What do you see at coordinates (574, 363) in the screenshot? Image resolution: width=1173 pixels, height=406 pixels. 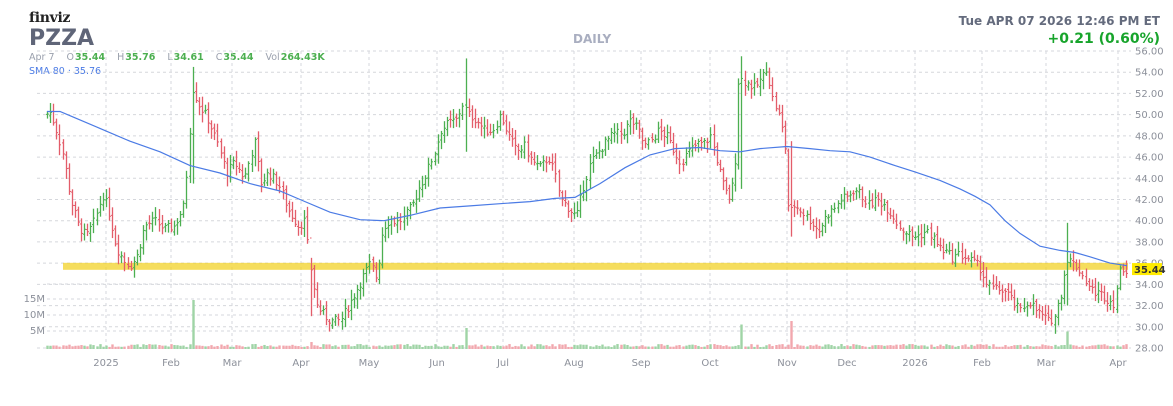 I see `svg-text: Aug` at bounding box center [574, 363].